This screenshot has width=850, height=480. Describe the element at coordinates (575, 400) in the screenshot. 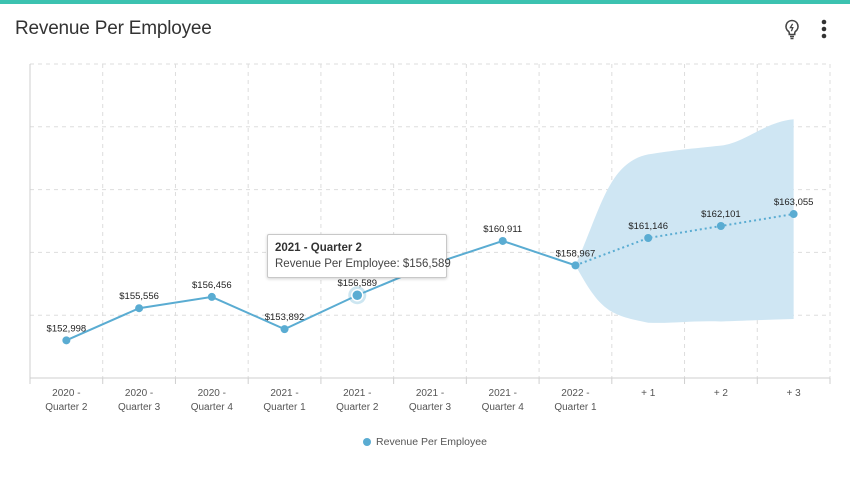

I see `x-tick-label: 2022 - Quarter 1` at that location.